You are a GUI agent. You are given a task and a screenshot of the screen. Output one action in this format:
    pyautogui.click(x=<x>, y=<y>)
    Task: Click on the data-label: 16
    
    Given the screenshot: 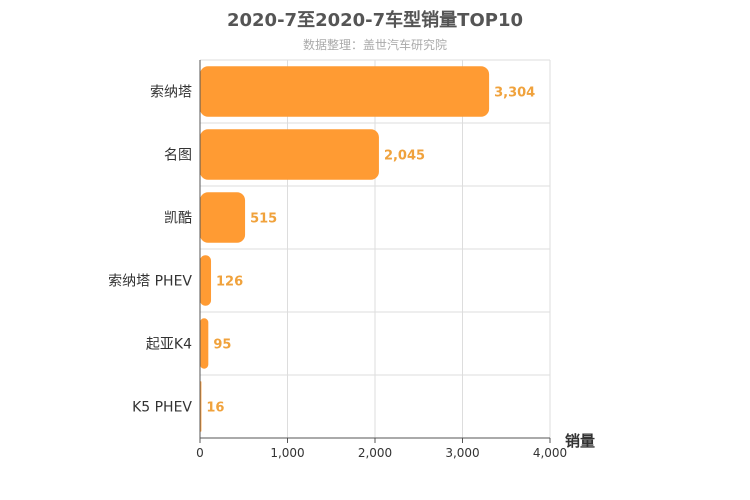 What is the action you would take?
    pyautogui.click(x=215, y=408)
    